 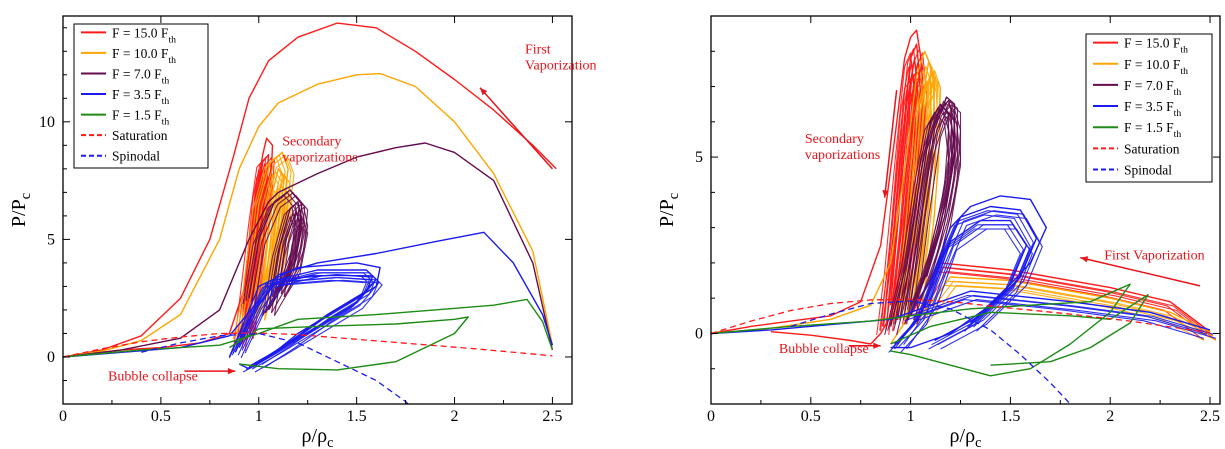 I want to click on y-tick-label: 10, so click(x=47, y=122).